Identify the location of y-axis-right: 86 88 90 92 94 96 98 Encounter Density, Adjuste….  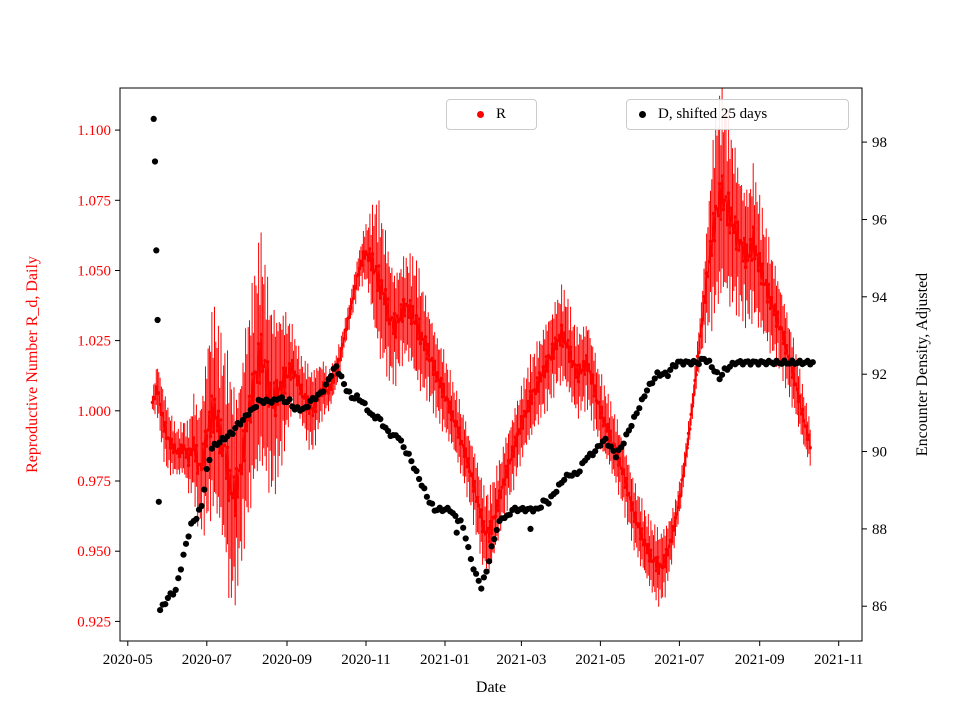
(896, 375).